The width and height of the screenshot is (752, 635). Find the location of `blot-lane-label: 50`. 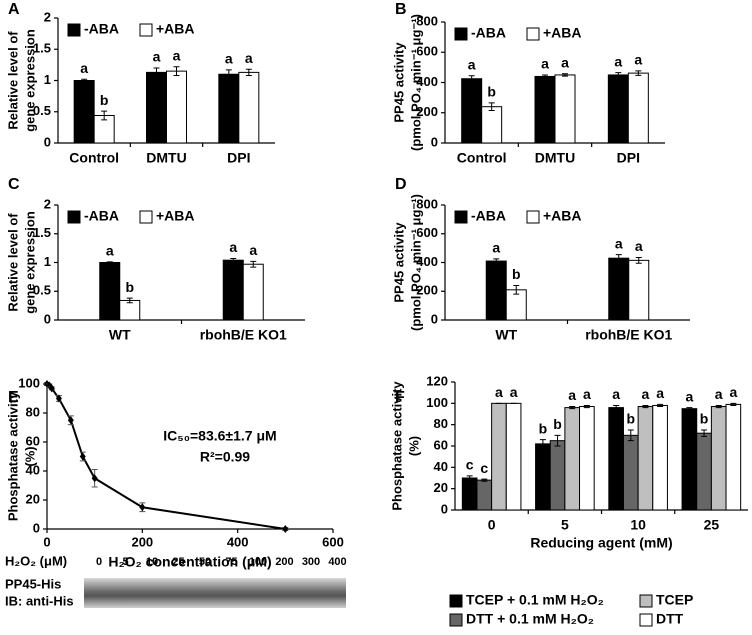

blot-lane-label: 50 is located at coordinates (205, 562).